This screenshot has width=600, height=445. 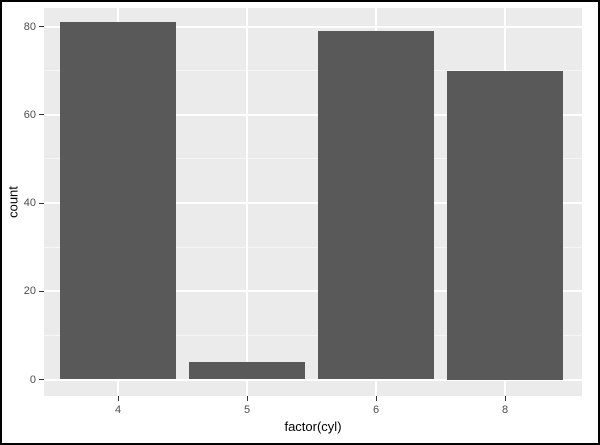 What do you see at coordinates (29, 291) in the screenshot?
I see `y-tick-label: 20` at bounding box center [29, 291].